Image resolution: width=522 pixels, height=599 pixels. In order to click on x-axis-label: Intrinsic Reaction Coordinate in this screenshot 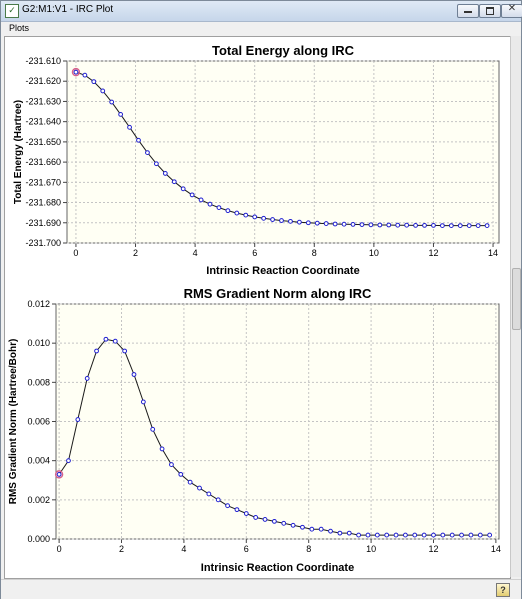, I will do `click(277, 568)`.